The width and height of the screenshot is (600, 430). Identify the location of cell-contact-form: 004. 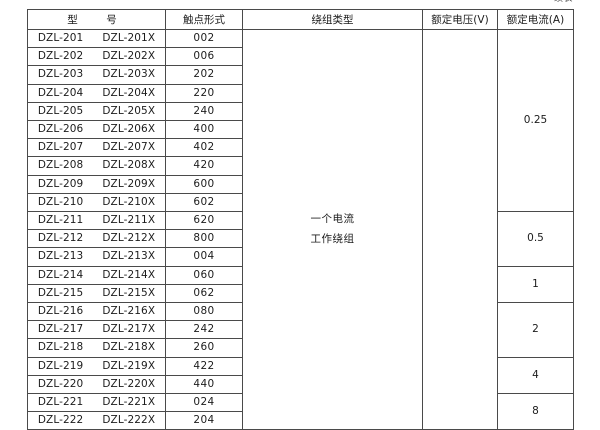
(204, 257).